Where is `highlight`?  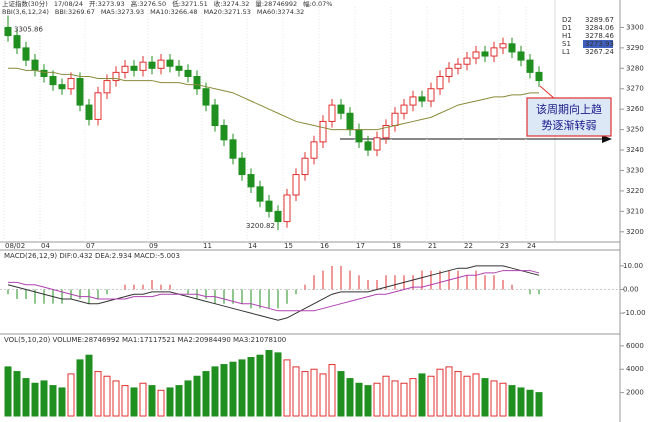
highlight is located at coordinates (598, 44).